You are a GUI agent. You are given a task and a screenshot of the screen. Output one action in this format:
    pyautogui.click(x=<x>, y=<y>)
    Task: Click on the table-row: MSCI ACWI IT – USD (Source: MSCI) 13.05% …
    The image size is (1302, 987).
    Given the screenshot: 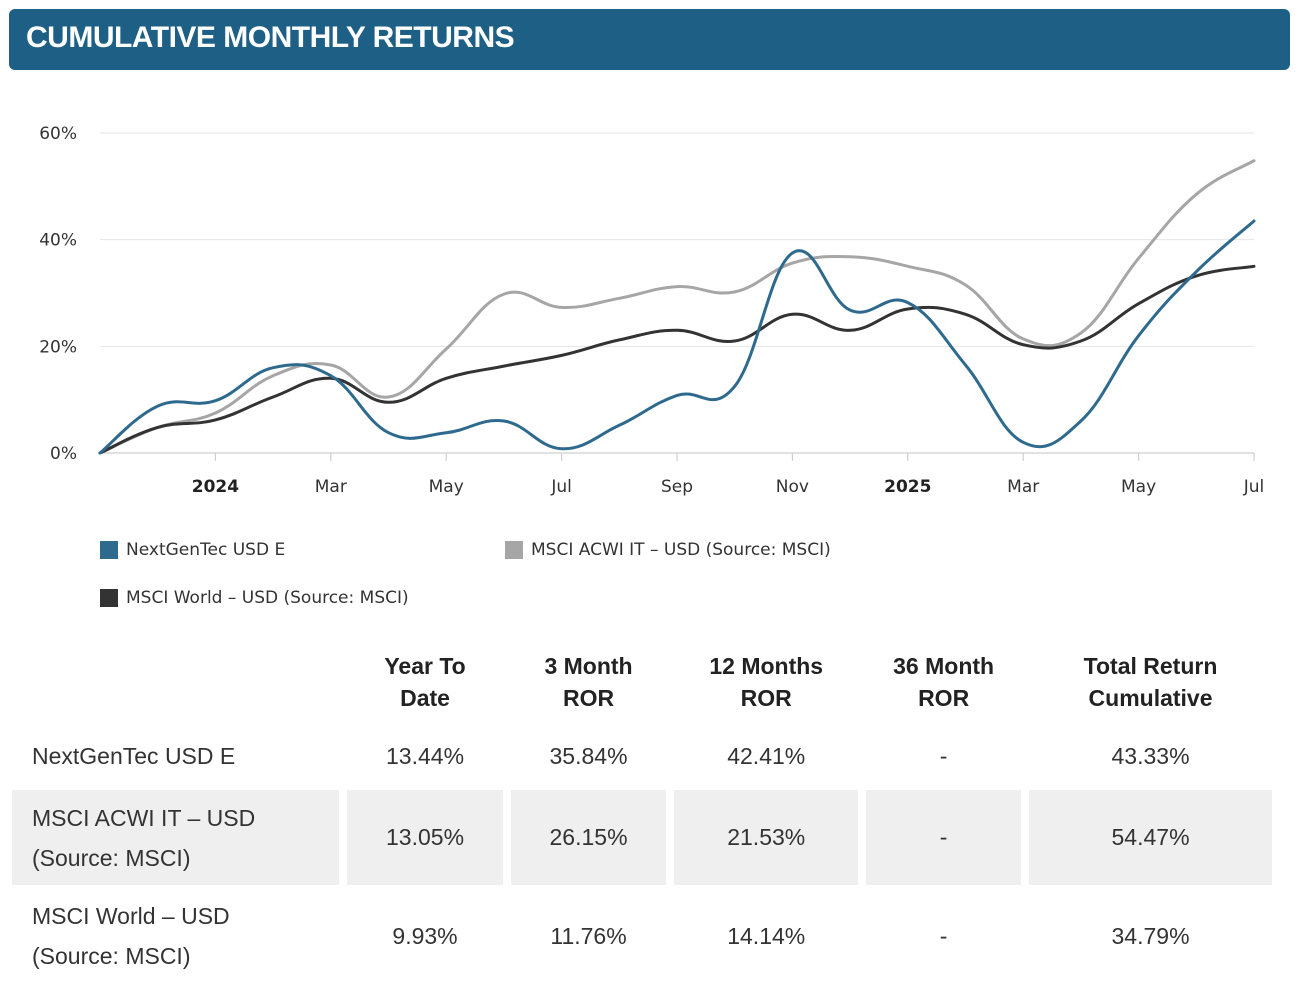 What is the action you would take?
    pyautogui.click(x=642, y=837)
    